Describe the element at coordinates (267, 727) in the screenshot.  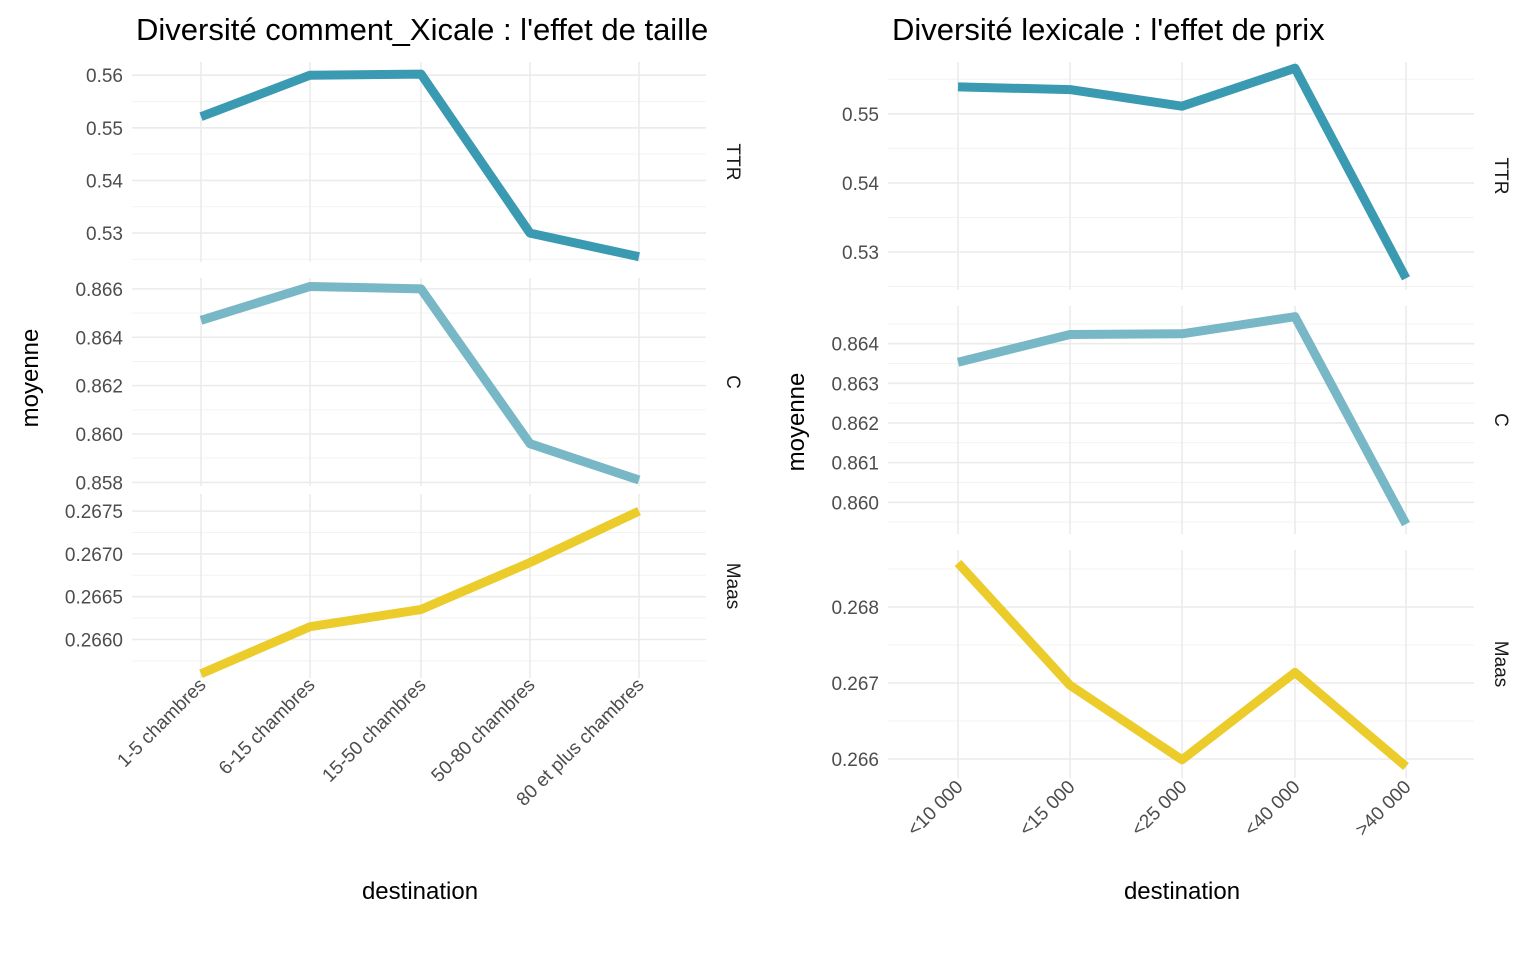
I see `x-tick-label: 6-15 chambres` at that location.